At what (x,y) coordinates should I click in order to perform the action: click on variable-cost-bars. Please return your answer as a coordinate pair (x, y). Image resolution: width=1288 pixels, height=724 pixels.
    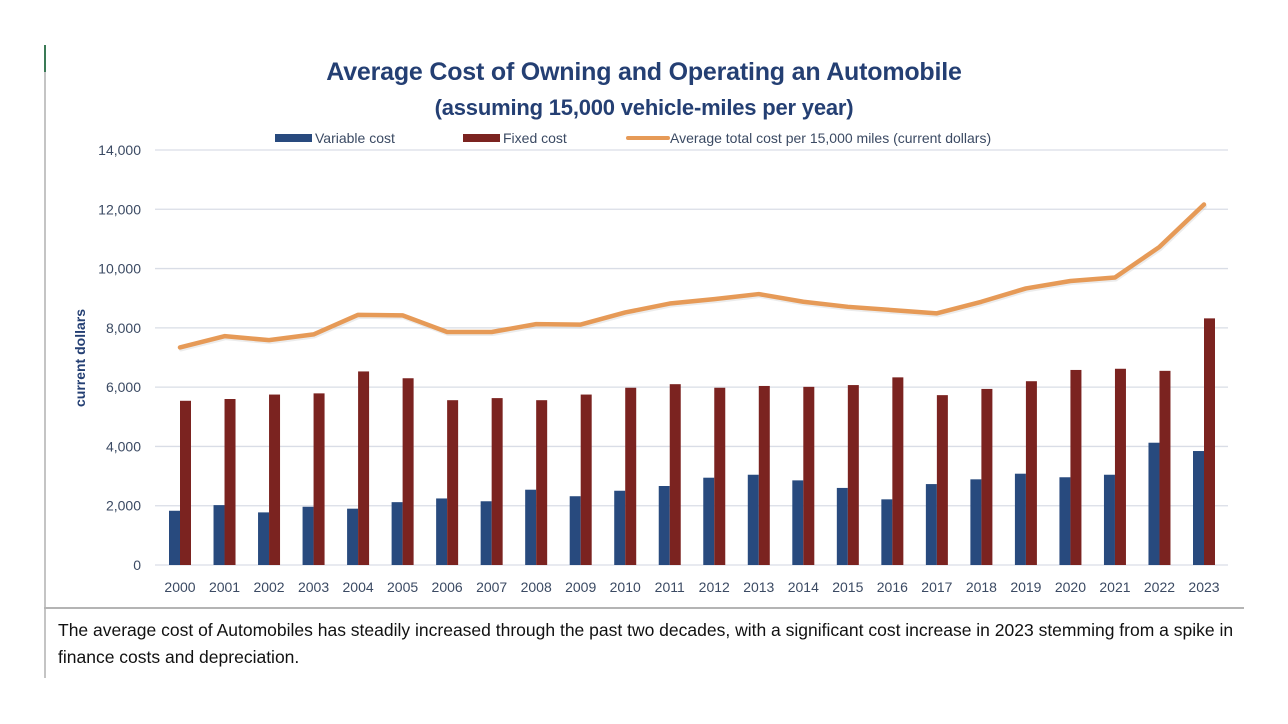
    Looking at the image, I should click on (686, 503).